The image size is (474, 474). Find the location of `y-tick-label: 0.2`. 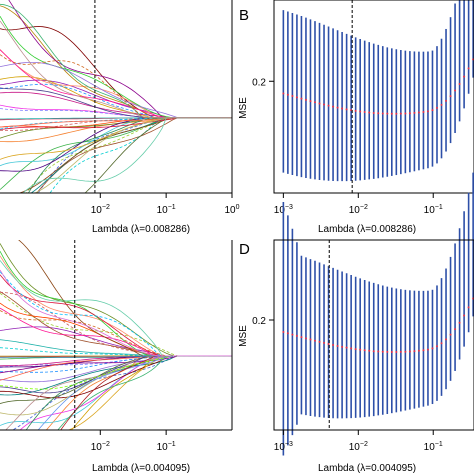

y-tick-label: 0.2 is located at coordinates (259, 82).